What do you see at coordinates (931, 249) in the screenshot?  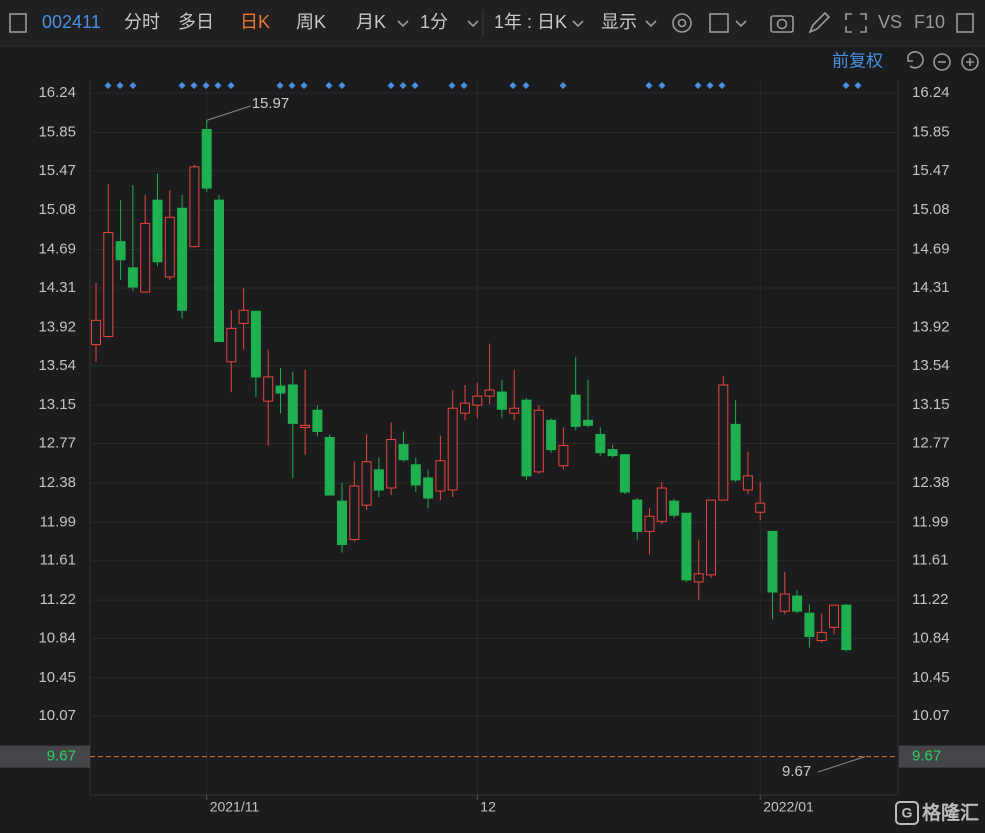 I see `y2-tick-label: 14.69` at bounding box center [931, 249].